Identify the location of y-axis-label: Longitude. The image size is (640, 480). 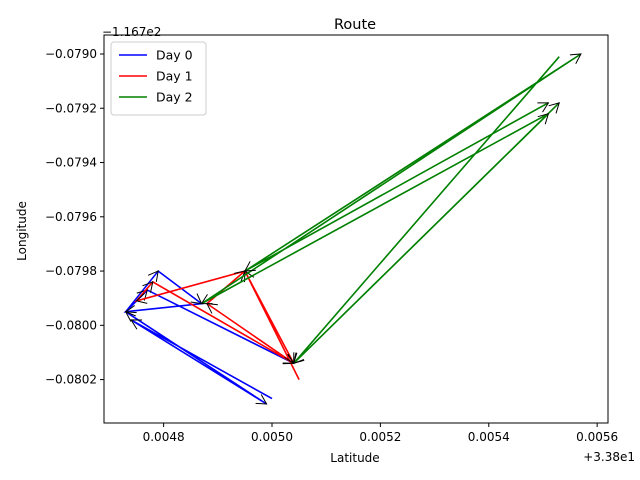
(22, 231).